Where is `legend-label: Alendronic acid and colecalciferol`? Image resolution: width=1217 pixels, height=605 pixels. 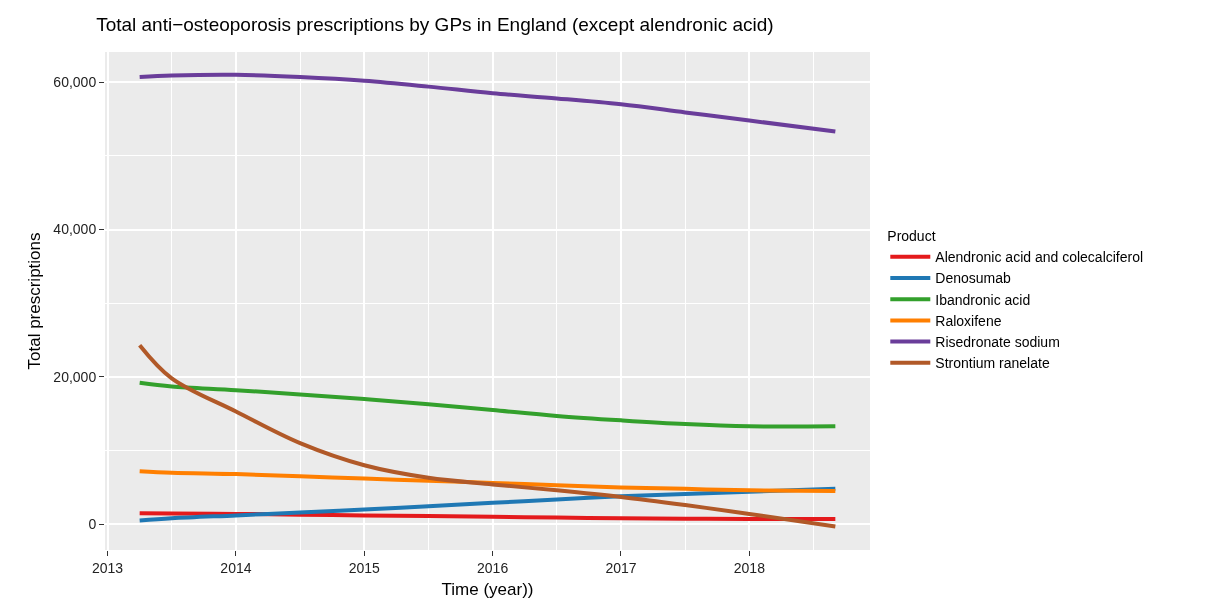
legend-label: Alendronic acid and colecalciferol is located at coordinates (1039, 257).